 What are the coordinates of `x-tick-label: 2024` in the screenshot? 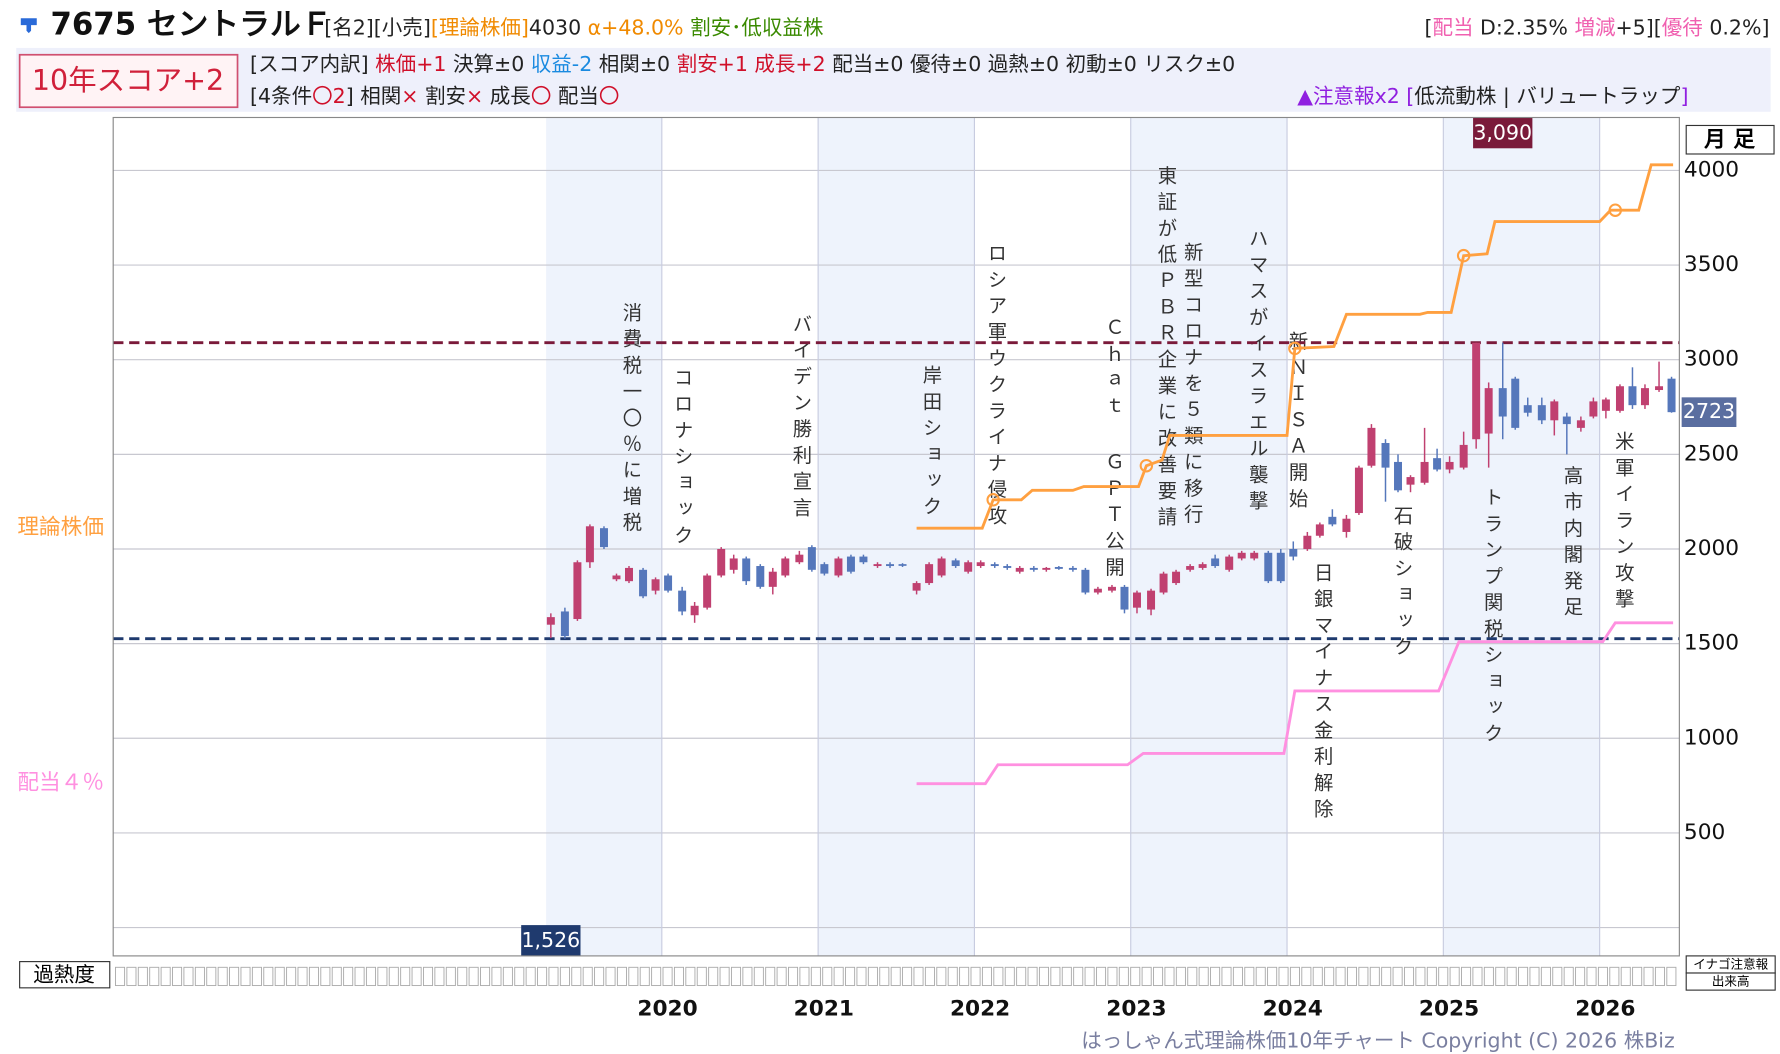 It's located at (1293, 1009).